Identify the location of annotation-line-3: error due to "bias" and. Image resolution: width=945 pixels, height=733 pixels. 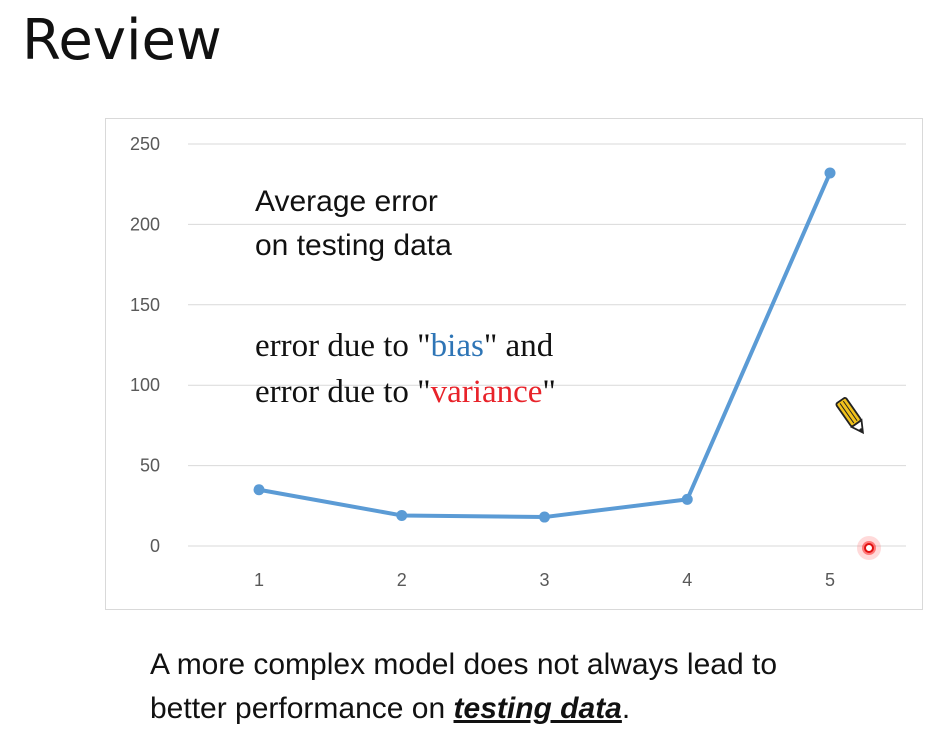
(405, 346).